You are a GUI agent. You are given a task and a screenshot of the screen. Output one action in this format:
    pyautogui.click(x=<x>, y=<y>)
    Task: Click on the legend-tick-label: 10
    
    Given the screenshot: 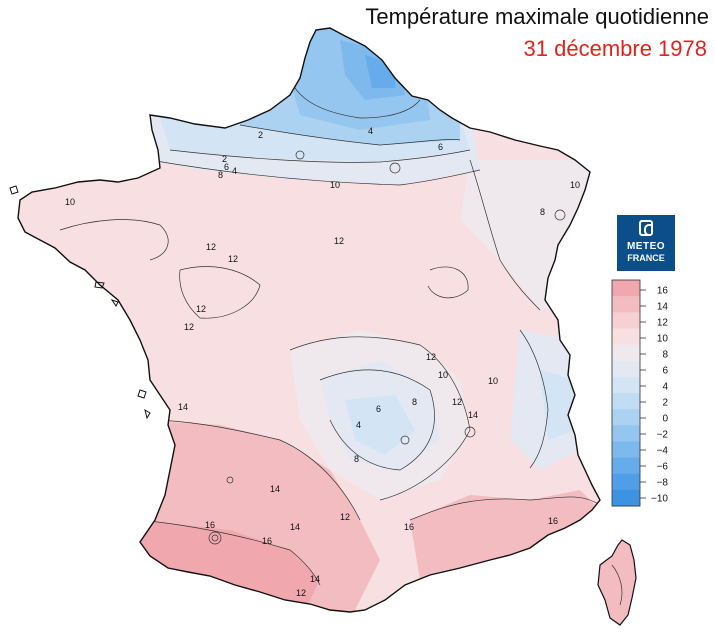 What is the action you would take?
    pyautogui.click(x=663, y=339)
    